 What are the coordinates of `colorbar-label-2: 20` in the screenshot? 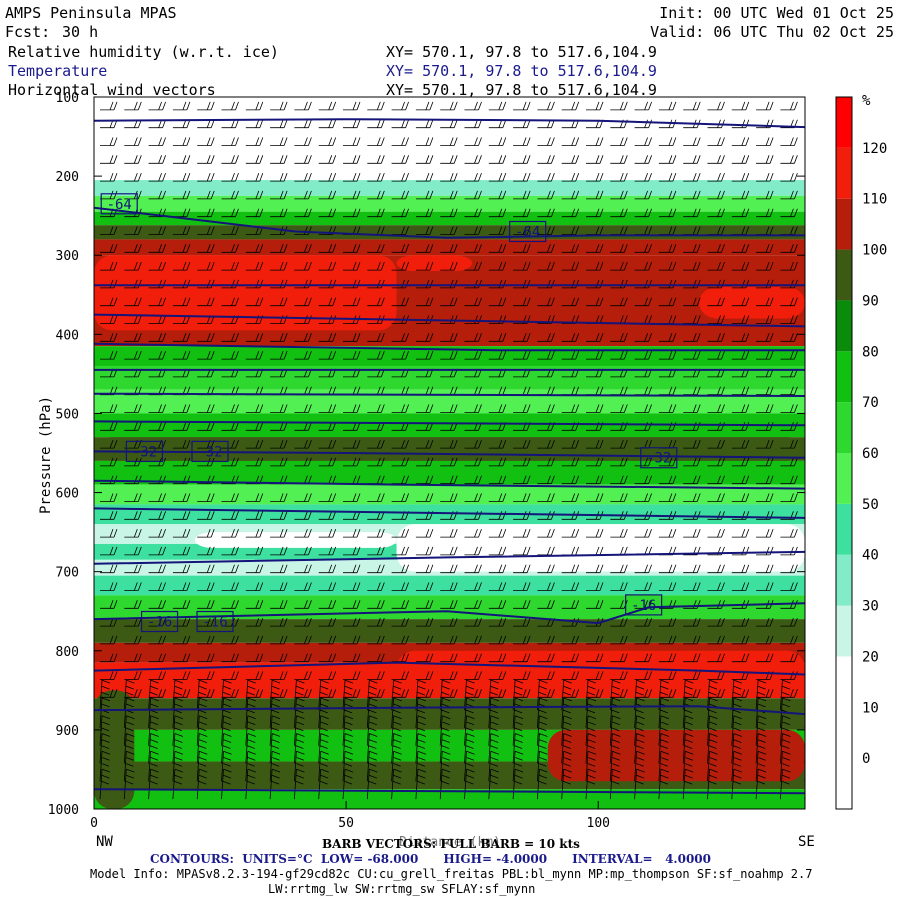 It's located at (870, 657).